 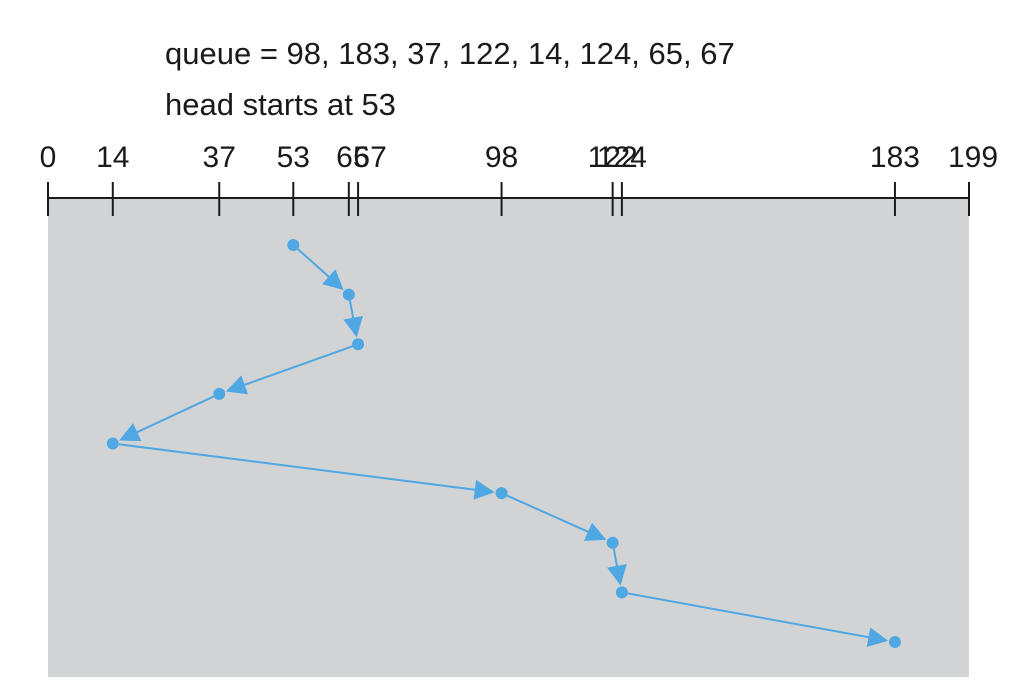 What do you see at coordinates (48, 157) in the screenshot?
I see `axis-tick-label: 0` at bounding box center [48, 157].